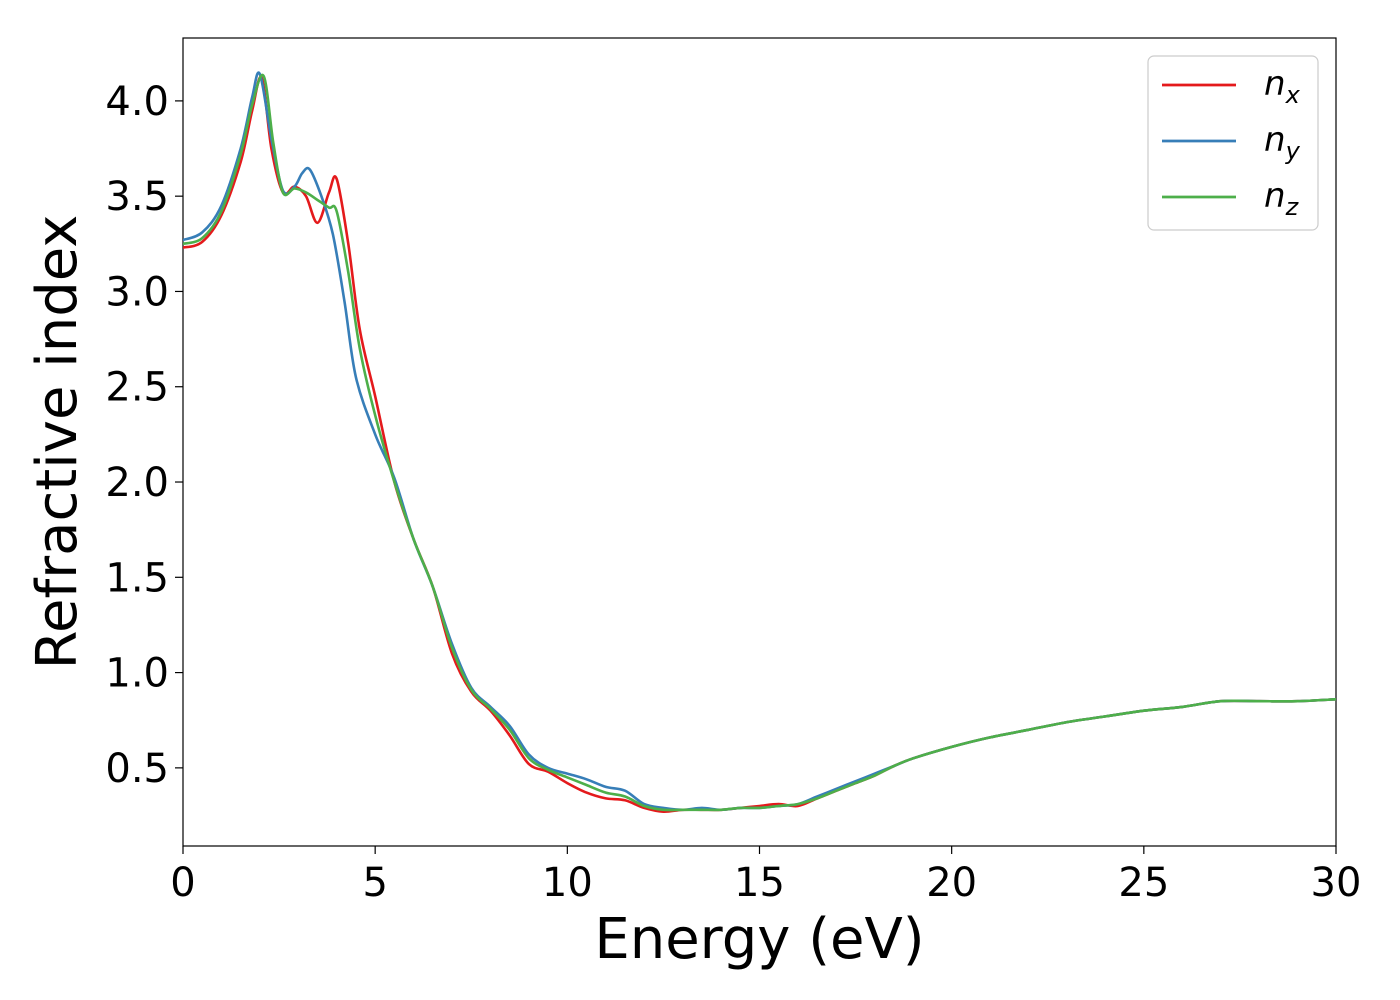 This screenshot has height=1000, width=1400. Describe the element at coordinates (137, 769) in the screenshot. I see `y-tick-label: 0.5` at that location.